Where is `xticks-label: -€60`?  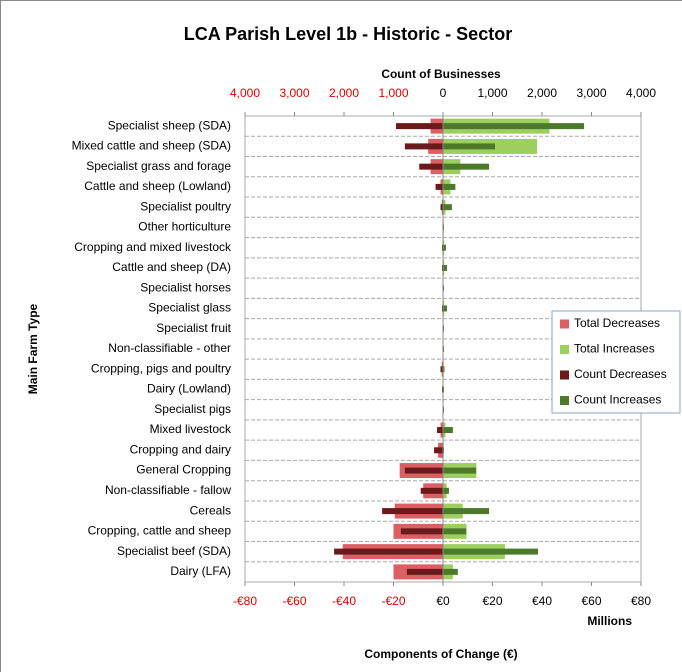 xticks-label: -€60 is located at coordinates (294, 601).